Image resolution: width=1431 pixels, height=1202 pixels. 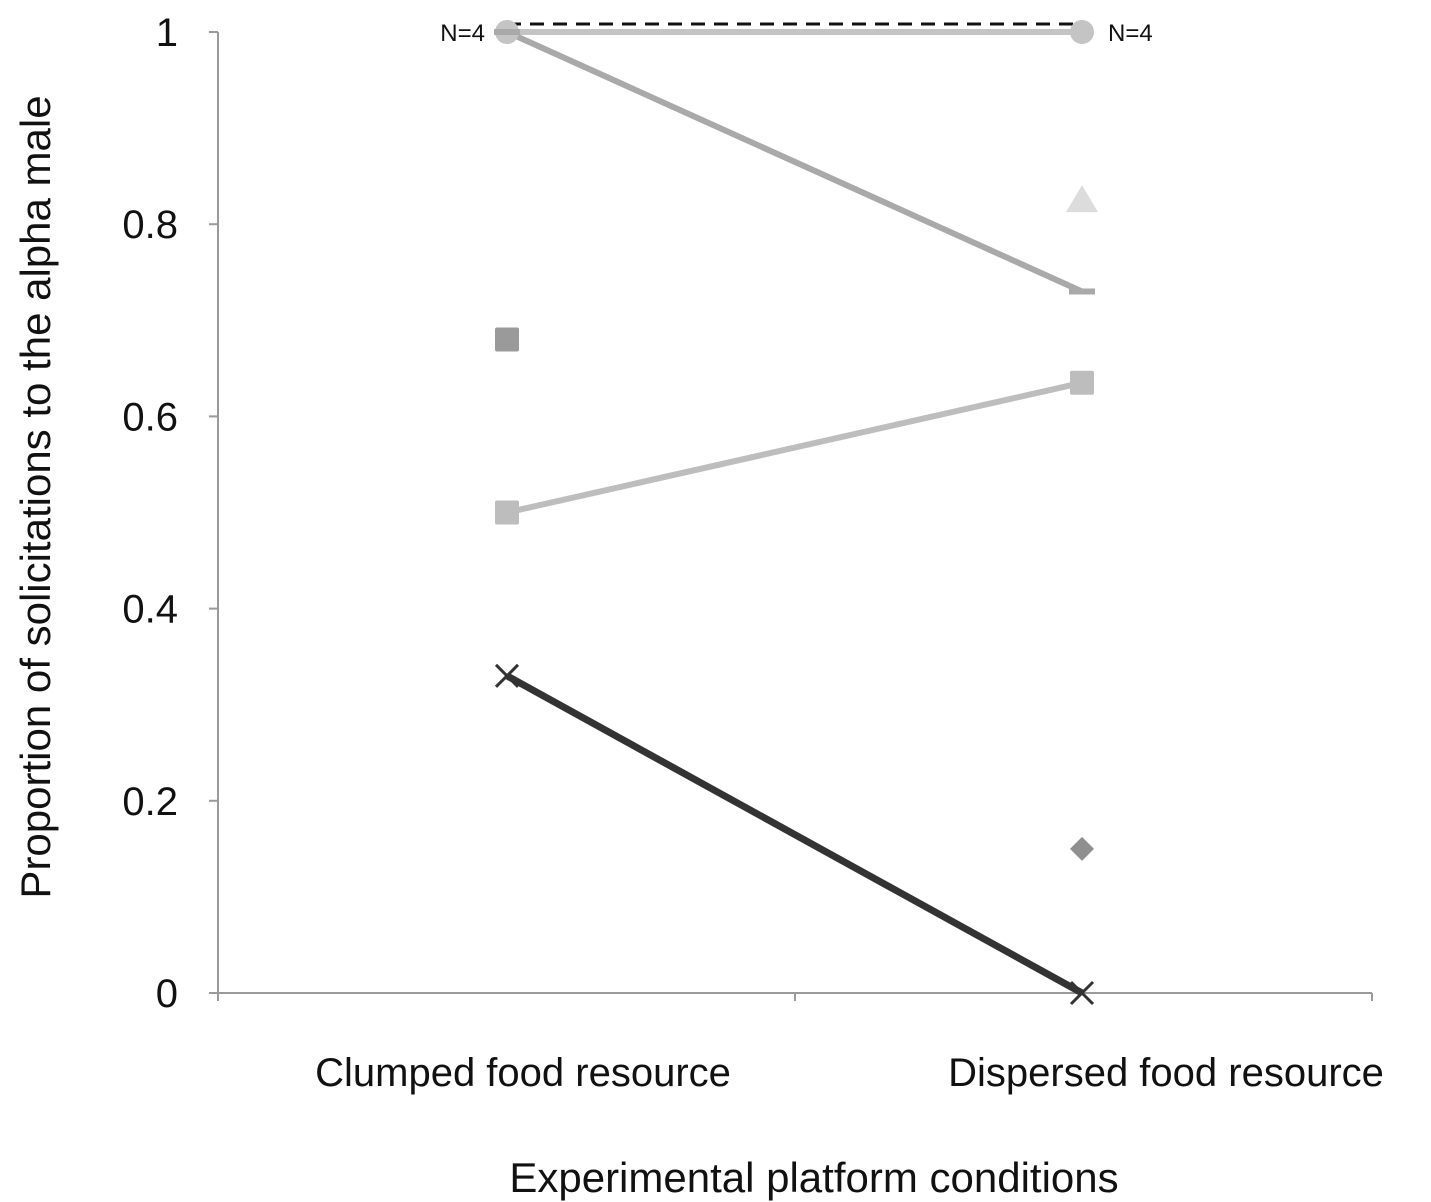 I want to click on y-tick-label: 0.2, so click(x=150, y=802).